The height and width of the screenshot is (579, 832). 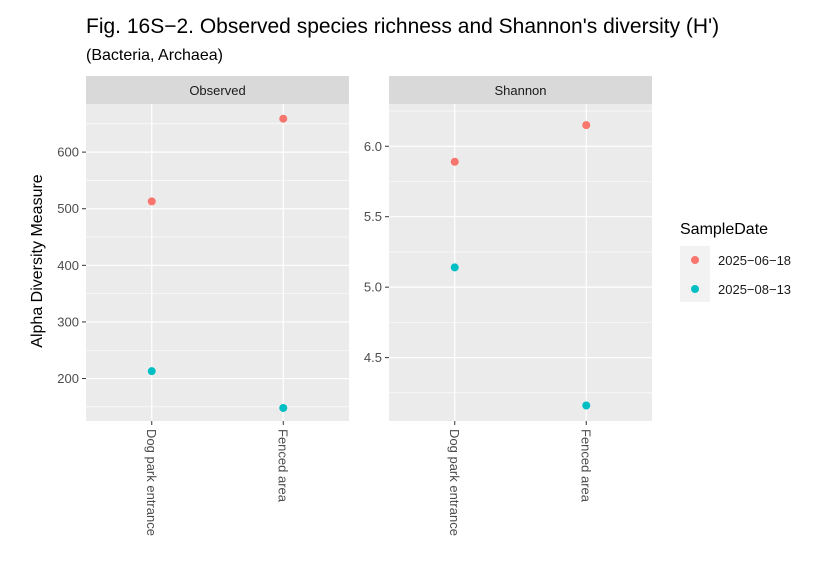 I want to click on legend: SampleDate 2025−06−18 2025−08−13, so click(x=735, y=261).